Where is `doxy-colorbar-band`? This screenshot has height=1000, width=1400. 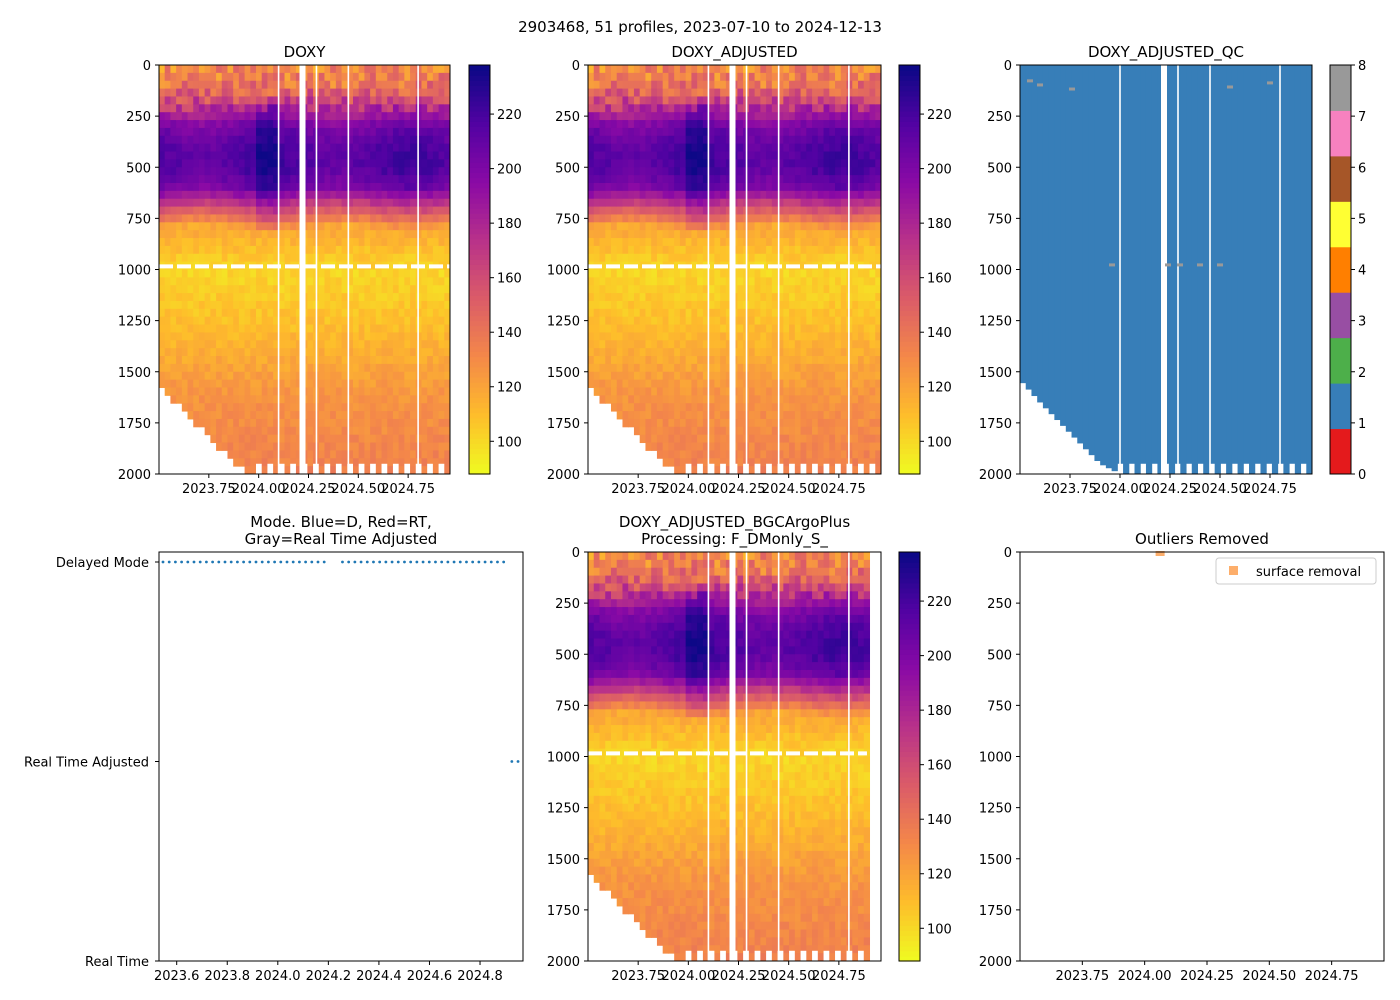 doxy-colorbar-band is located at coordinates (479, 267).